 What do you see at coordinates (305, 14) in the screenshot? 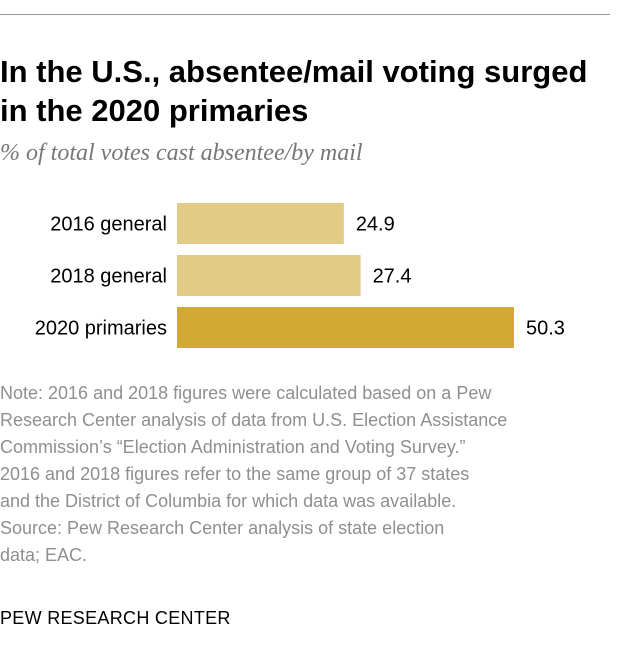
I see `top-divider` at bounding box center [305, 14].